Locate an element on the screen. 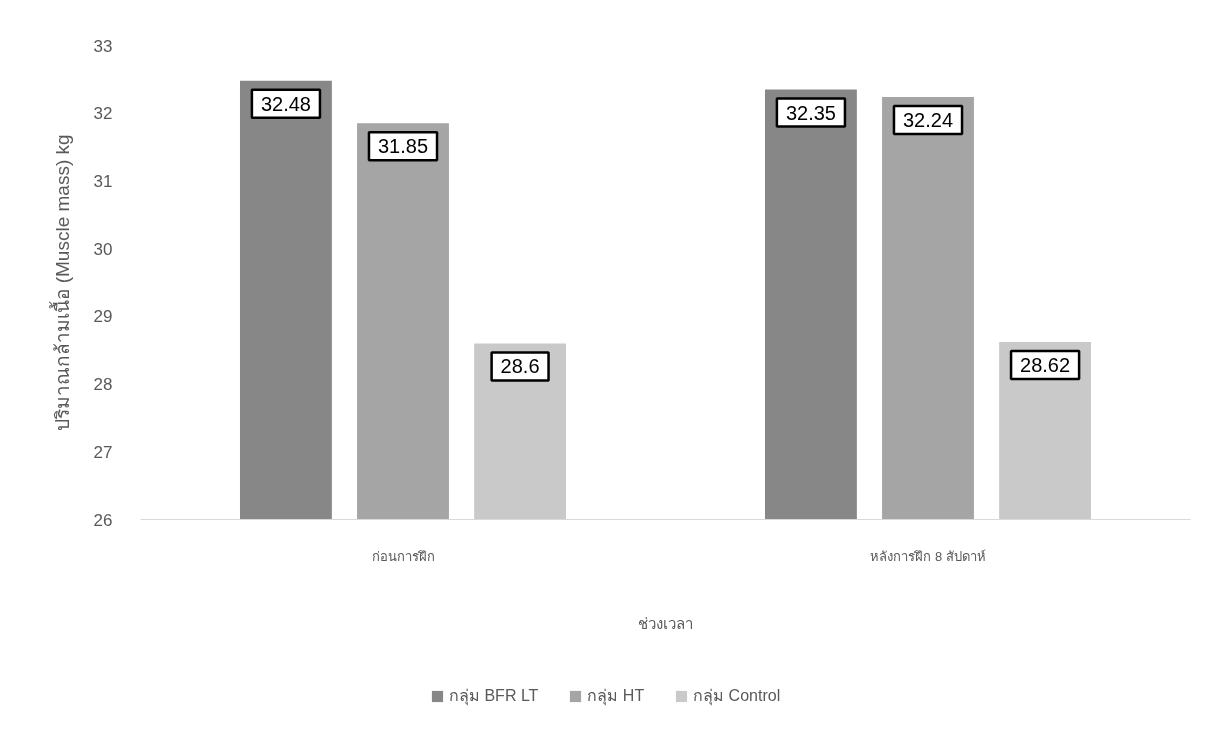 The width and height of the screenshot is (1212, 729). y-tick-label: 33 is located at coordinates (103, 46).